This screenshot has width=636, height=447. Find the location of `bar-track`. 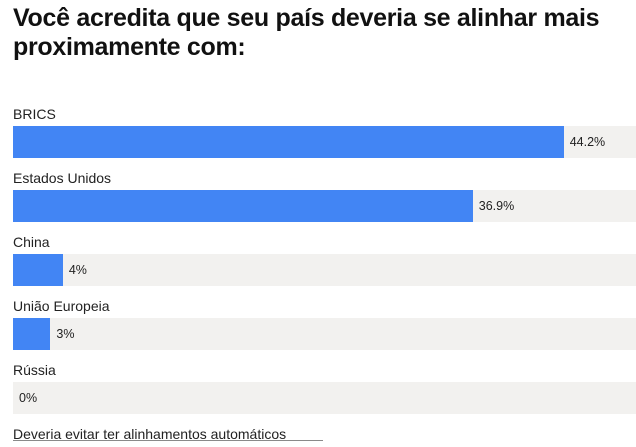

bar-track is located at coordinates (168, 443).